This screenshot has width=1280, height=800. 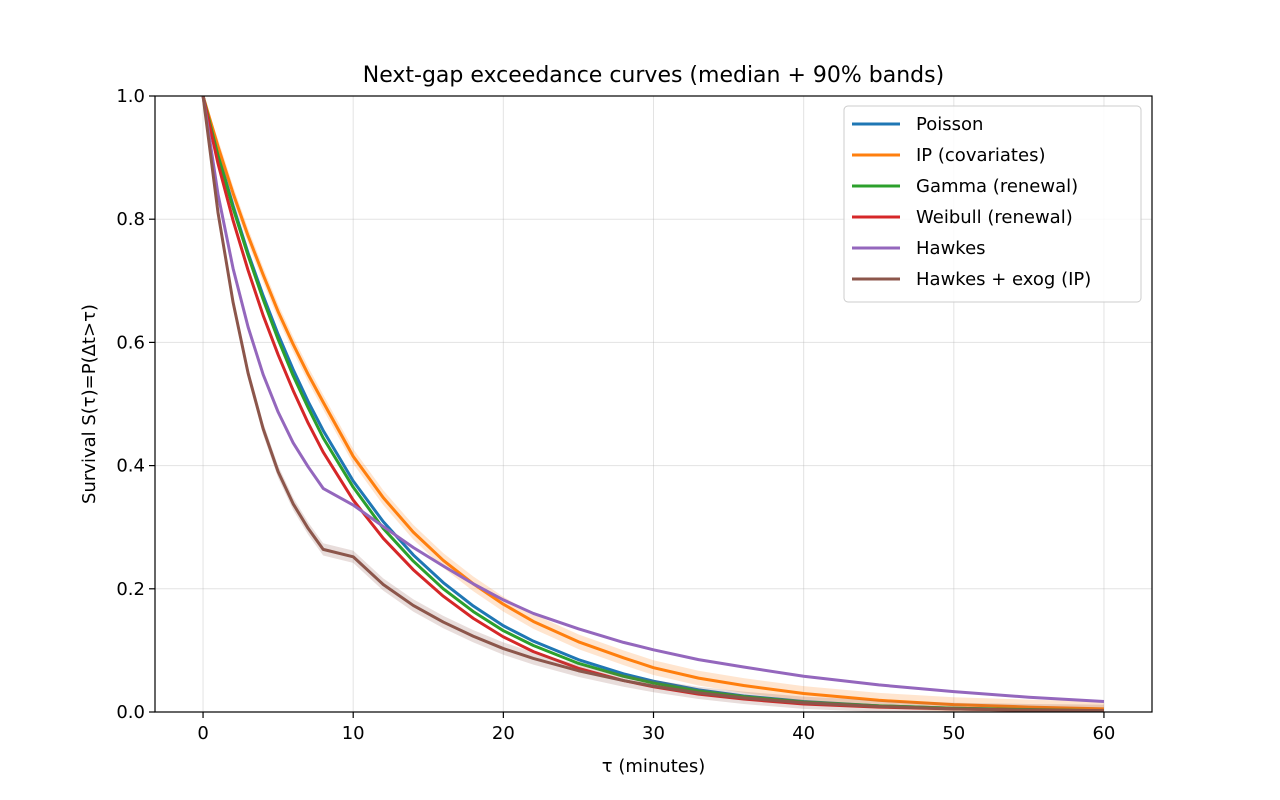 What do you see at coordinates (503, 733) in the screenshot?
I see `x-tick-label: 20` at bounding box center [503, 733].